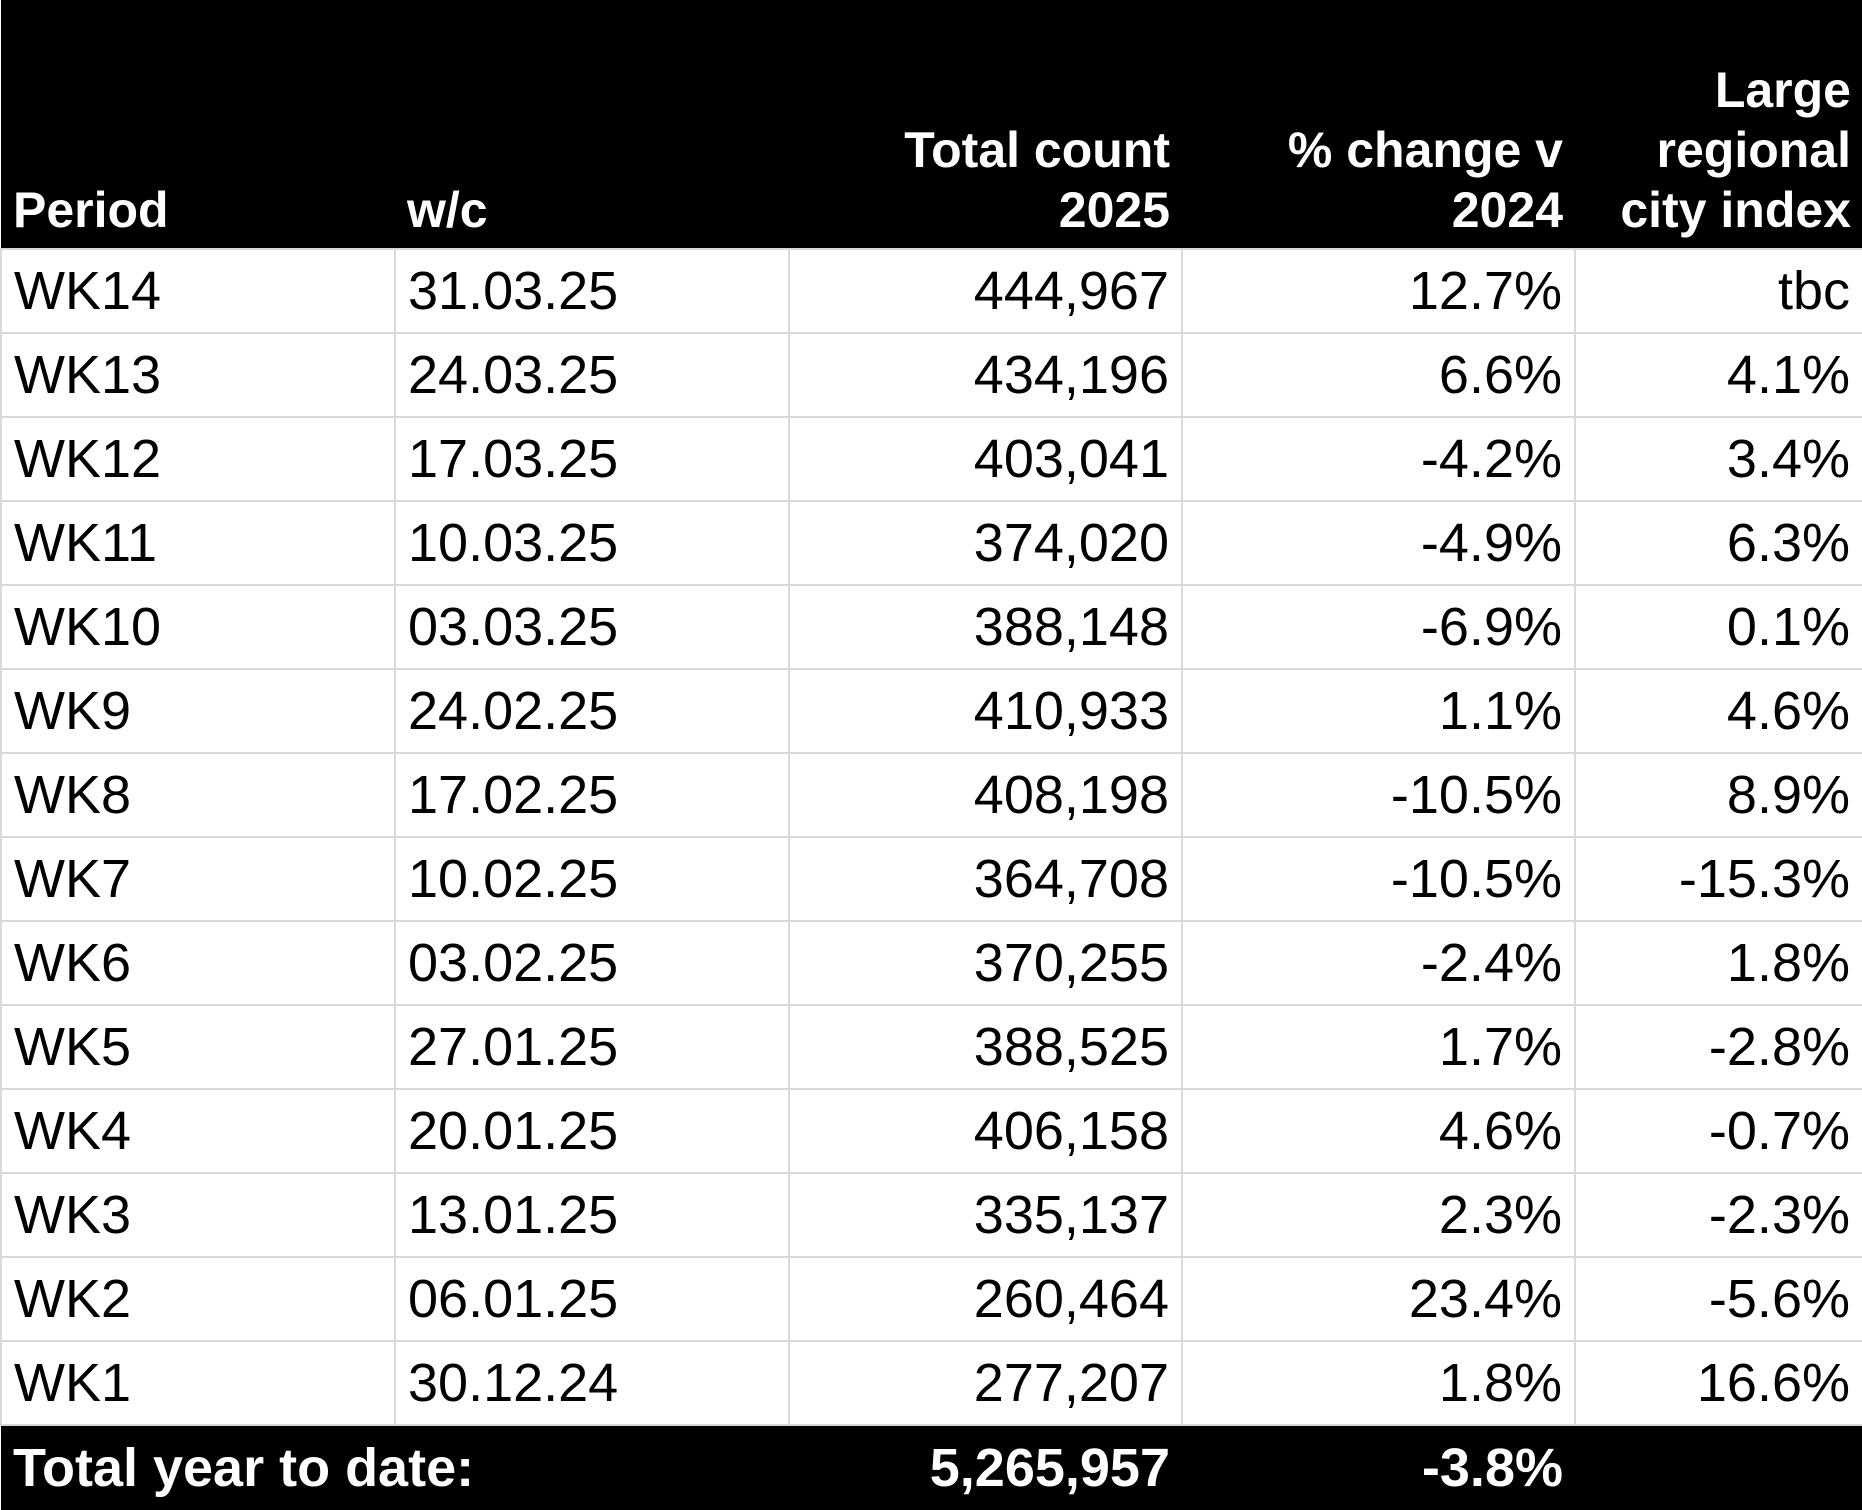 The height and width of the screenshot is (1510, 1862). I want to click on column-header: Large regional city index, so click(1718, 124).